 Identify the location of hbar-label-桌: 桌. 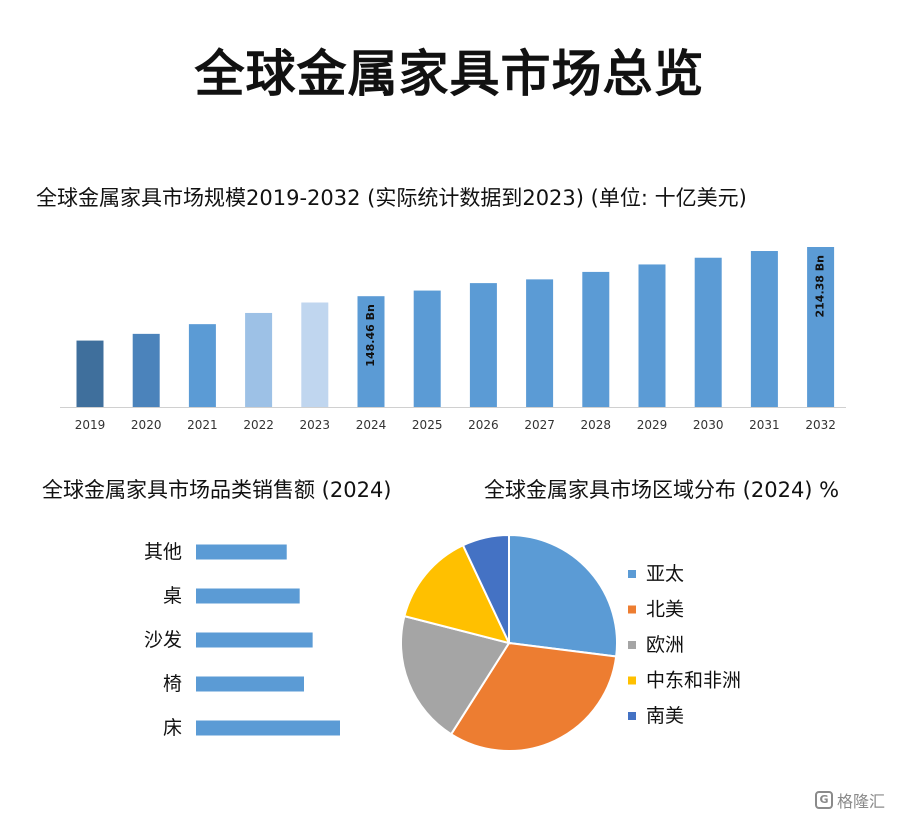
(172, 596).